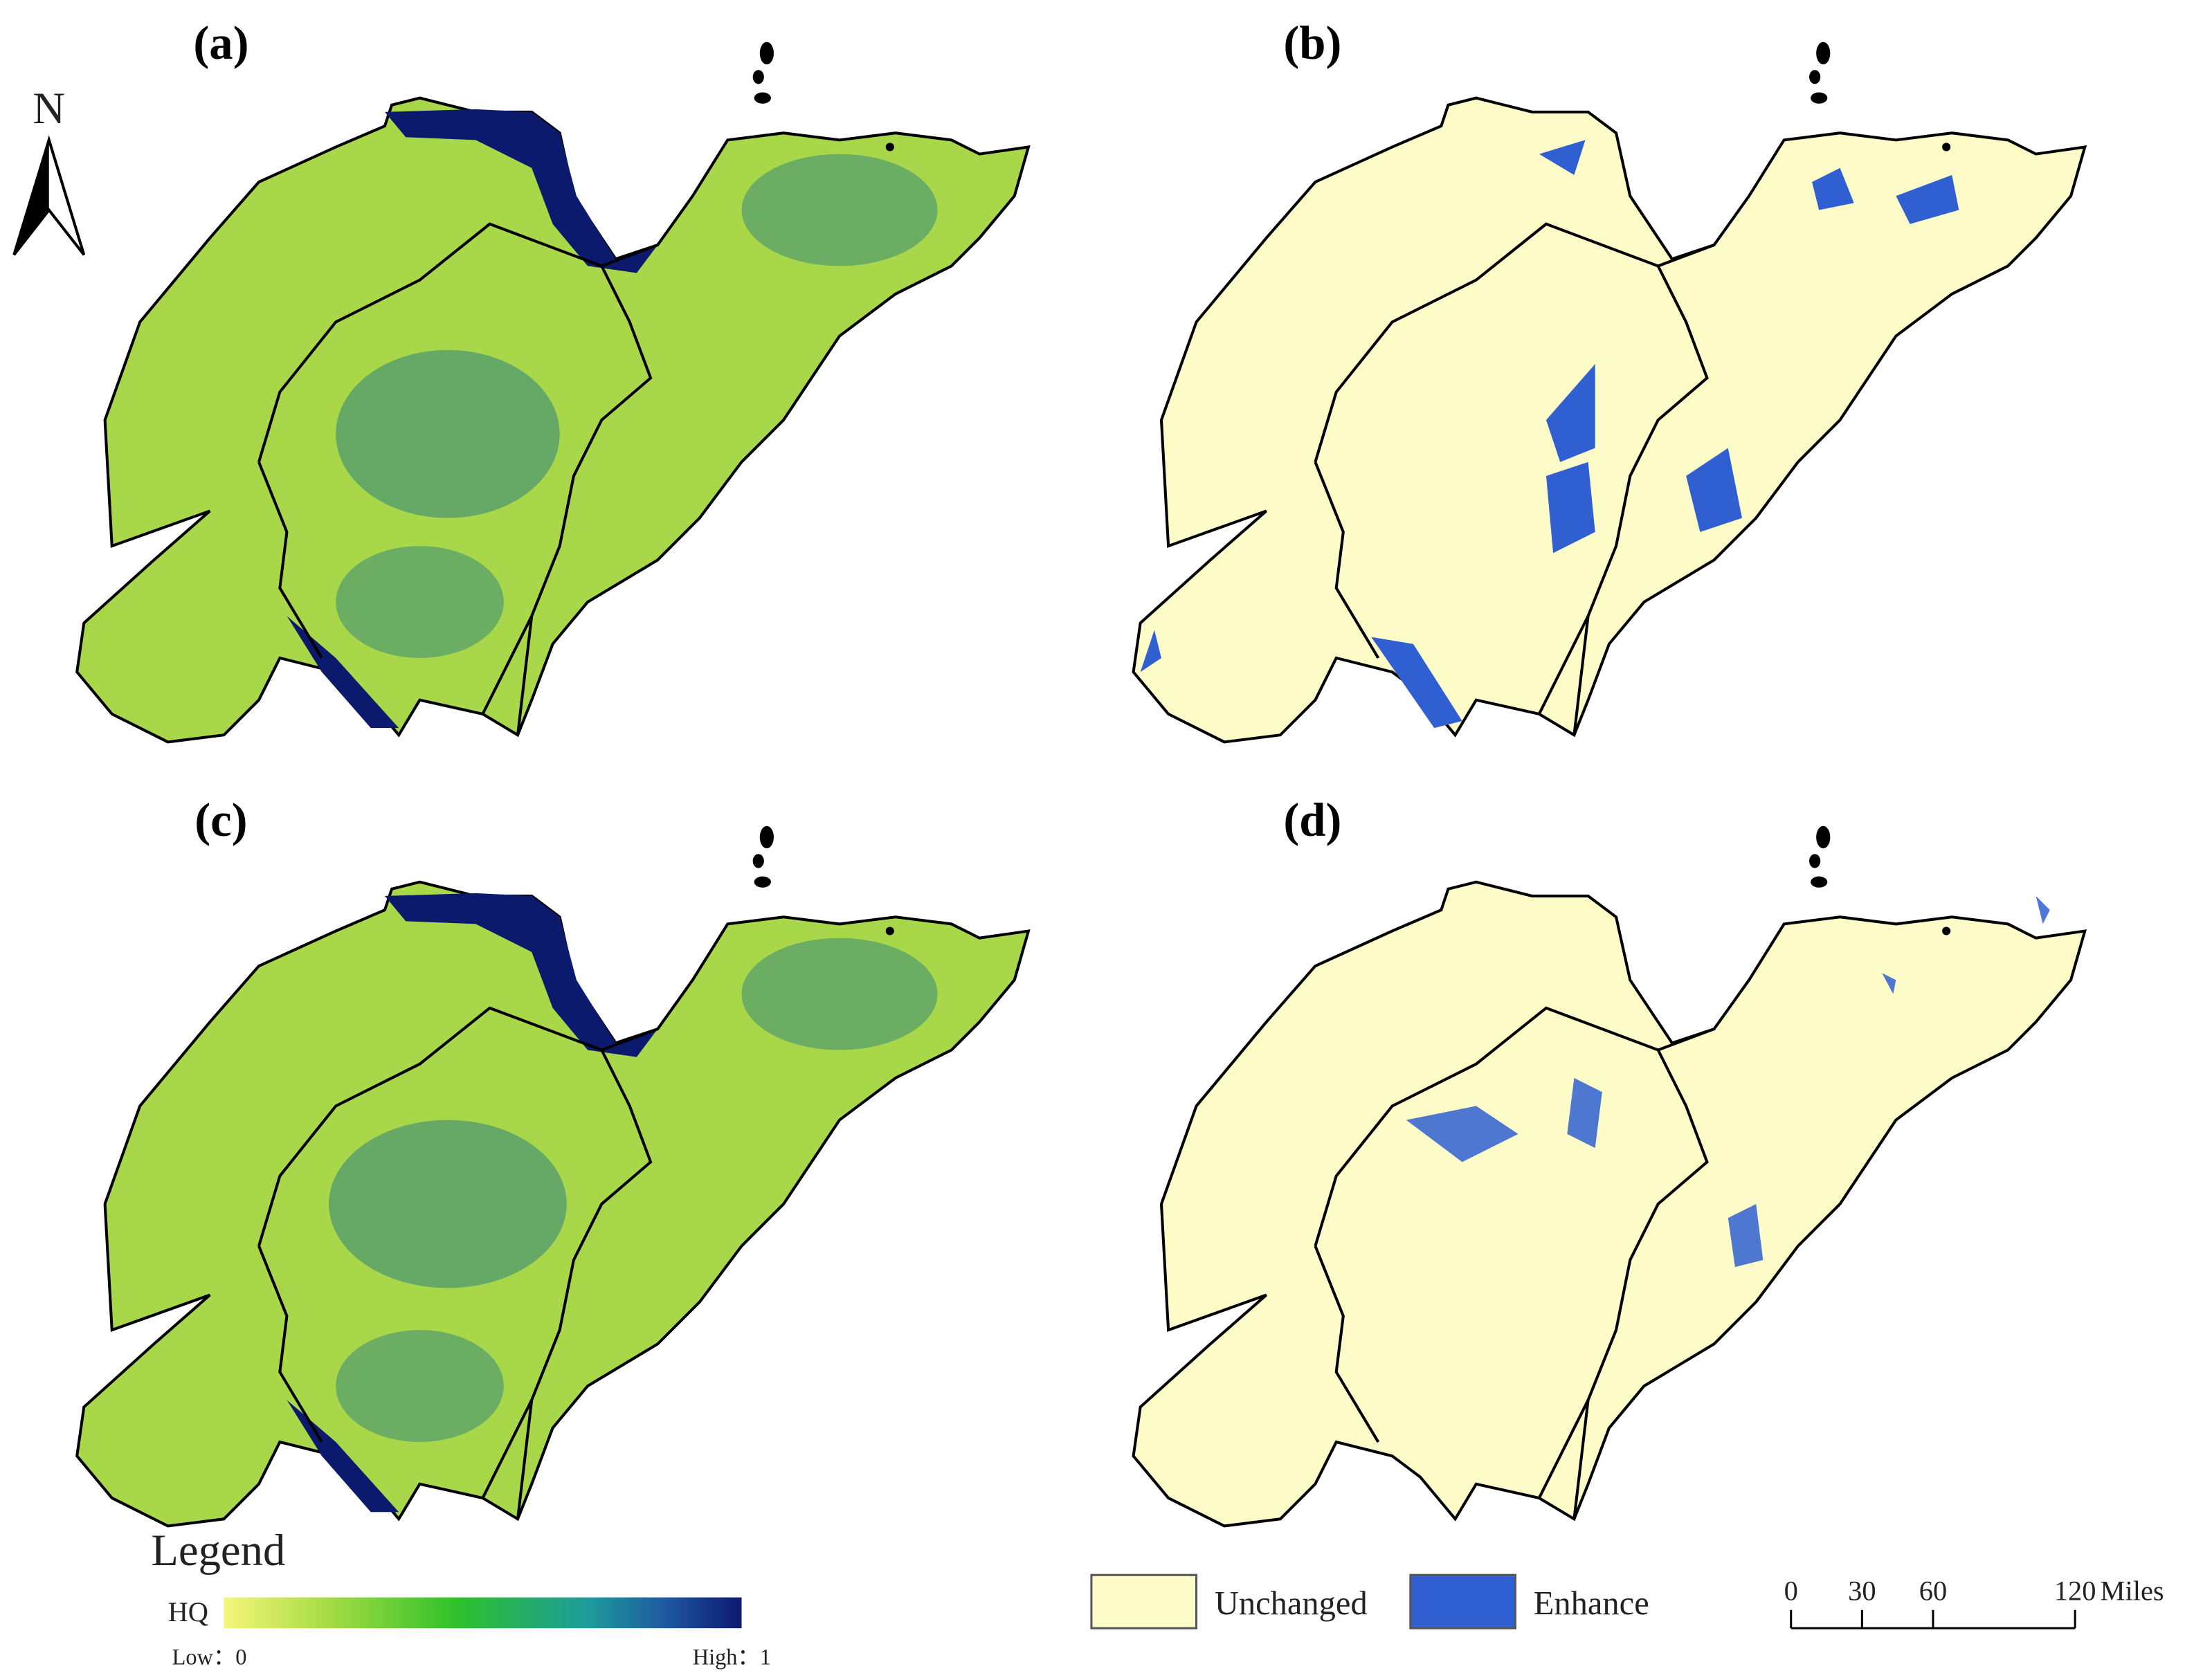 The image size is (2194, 1680). Describe the element at coordinates (2075, 1591) in the screenshot. I see `scale-label: 120` at that location.